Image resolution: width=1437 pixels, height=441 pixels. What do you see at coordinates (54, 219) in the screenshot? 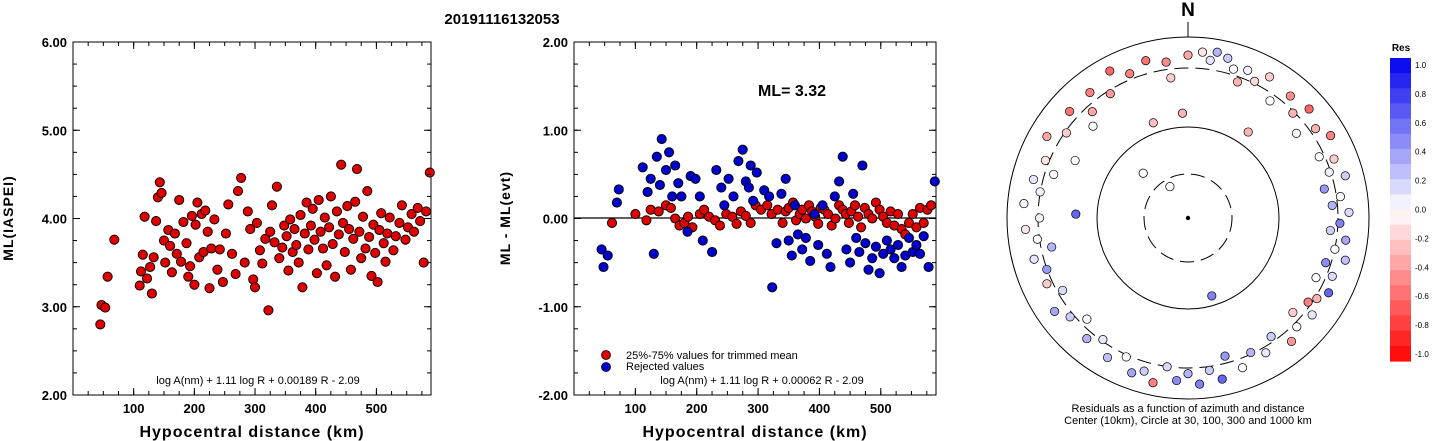
I see `y-tick-label: 4.00` at bounding box center [54, 219].